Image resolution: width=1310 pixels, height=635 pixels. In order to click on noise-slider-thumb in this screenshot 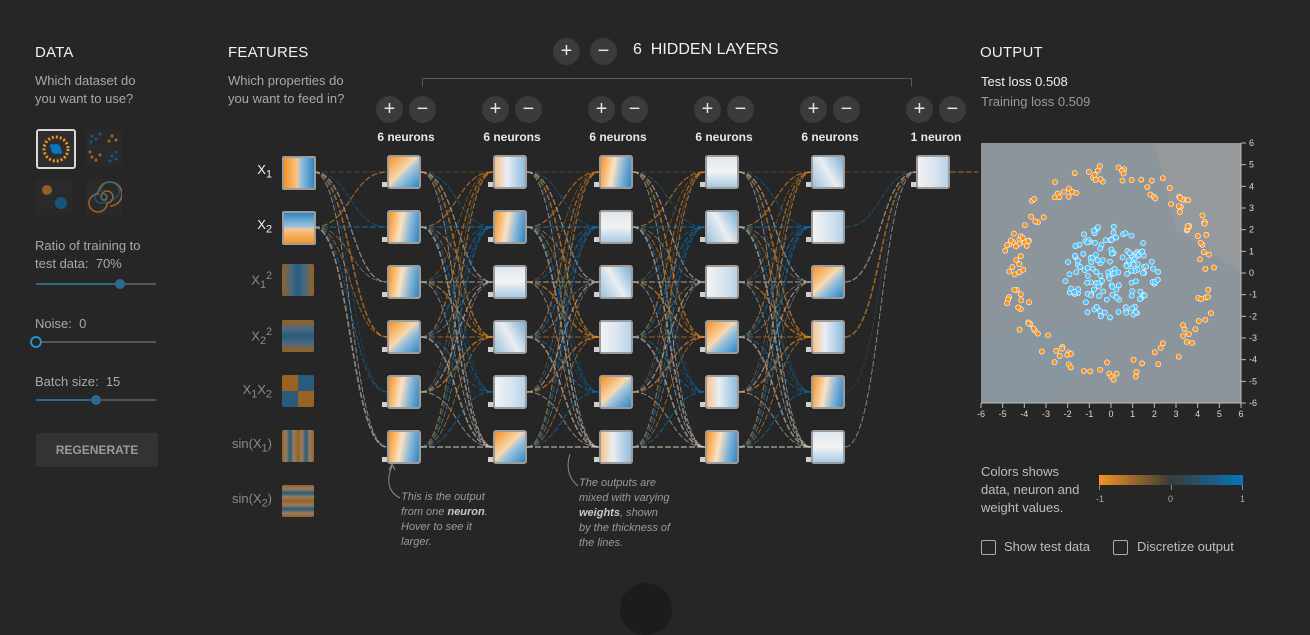, I will do `click(36, 342)`.